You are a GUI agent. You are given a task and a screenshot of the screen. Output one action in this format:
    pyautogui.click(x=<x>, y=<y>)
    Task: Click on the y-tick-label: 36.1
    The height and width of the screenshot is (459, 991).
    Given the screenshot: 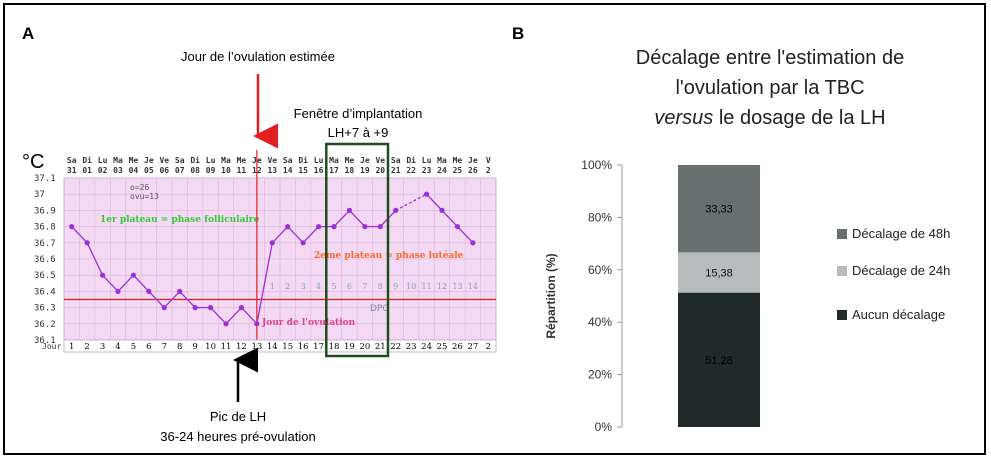 What is the action you would take?
    pyautogui.click(x=45, y=341)
    